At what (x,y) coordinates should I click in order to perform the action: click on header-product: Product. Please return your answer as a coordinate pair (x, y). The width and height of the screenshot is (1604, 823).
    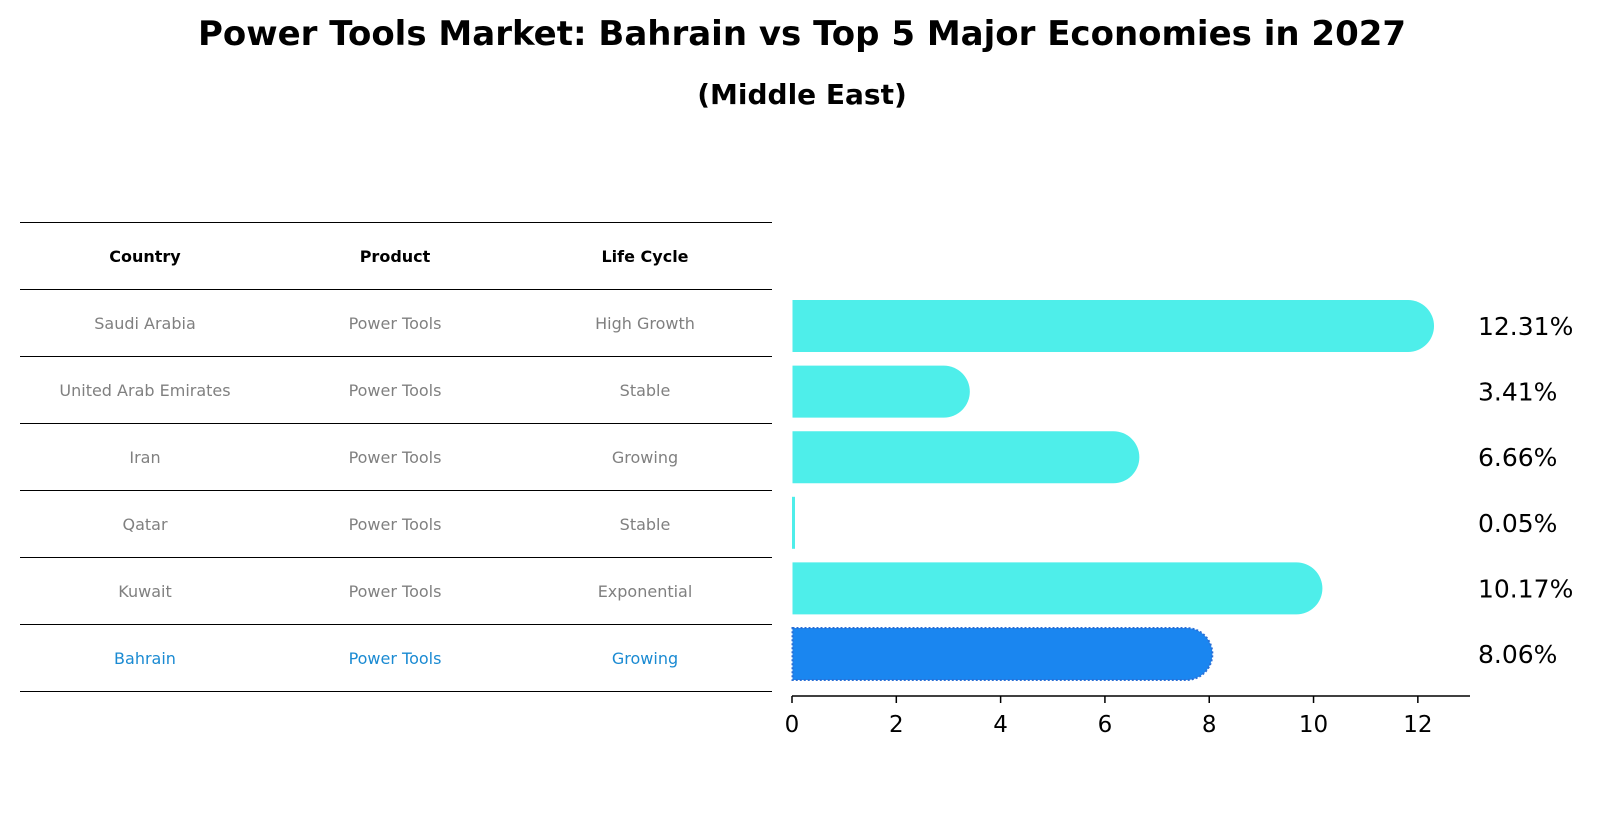
    Looking at the image, I should click on (395, 256).